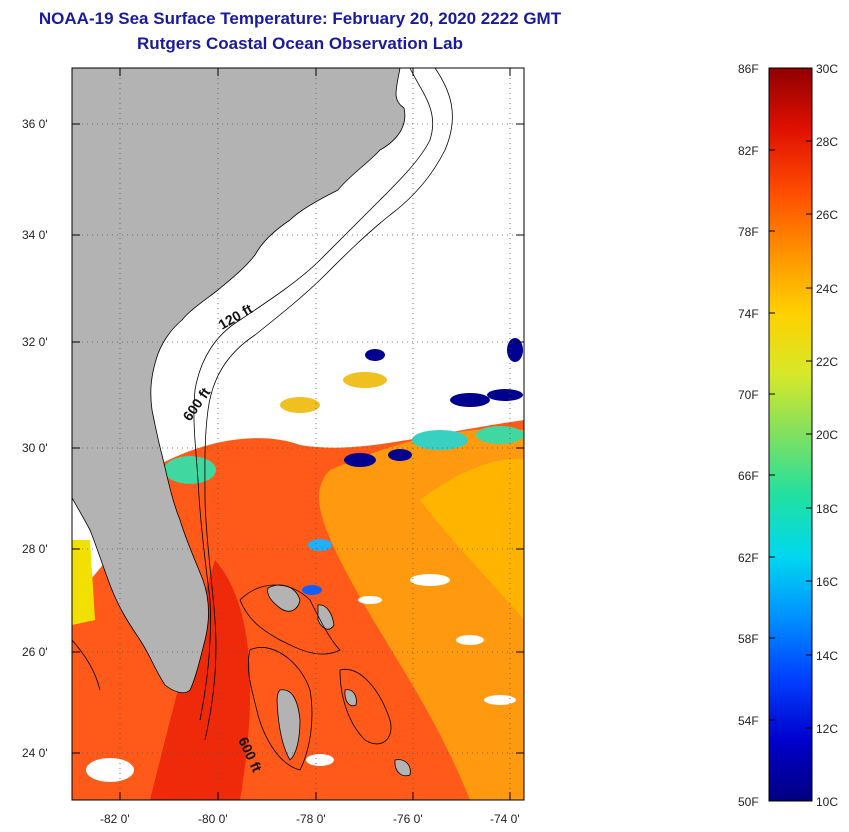  I want to click on c-label: 28C, so click(827, 142).